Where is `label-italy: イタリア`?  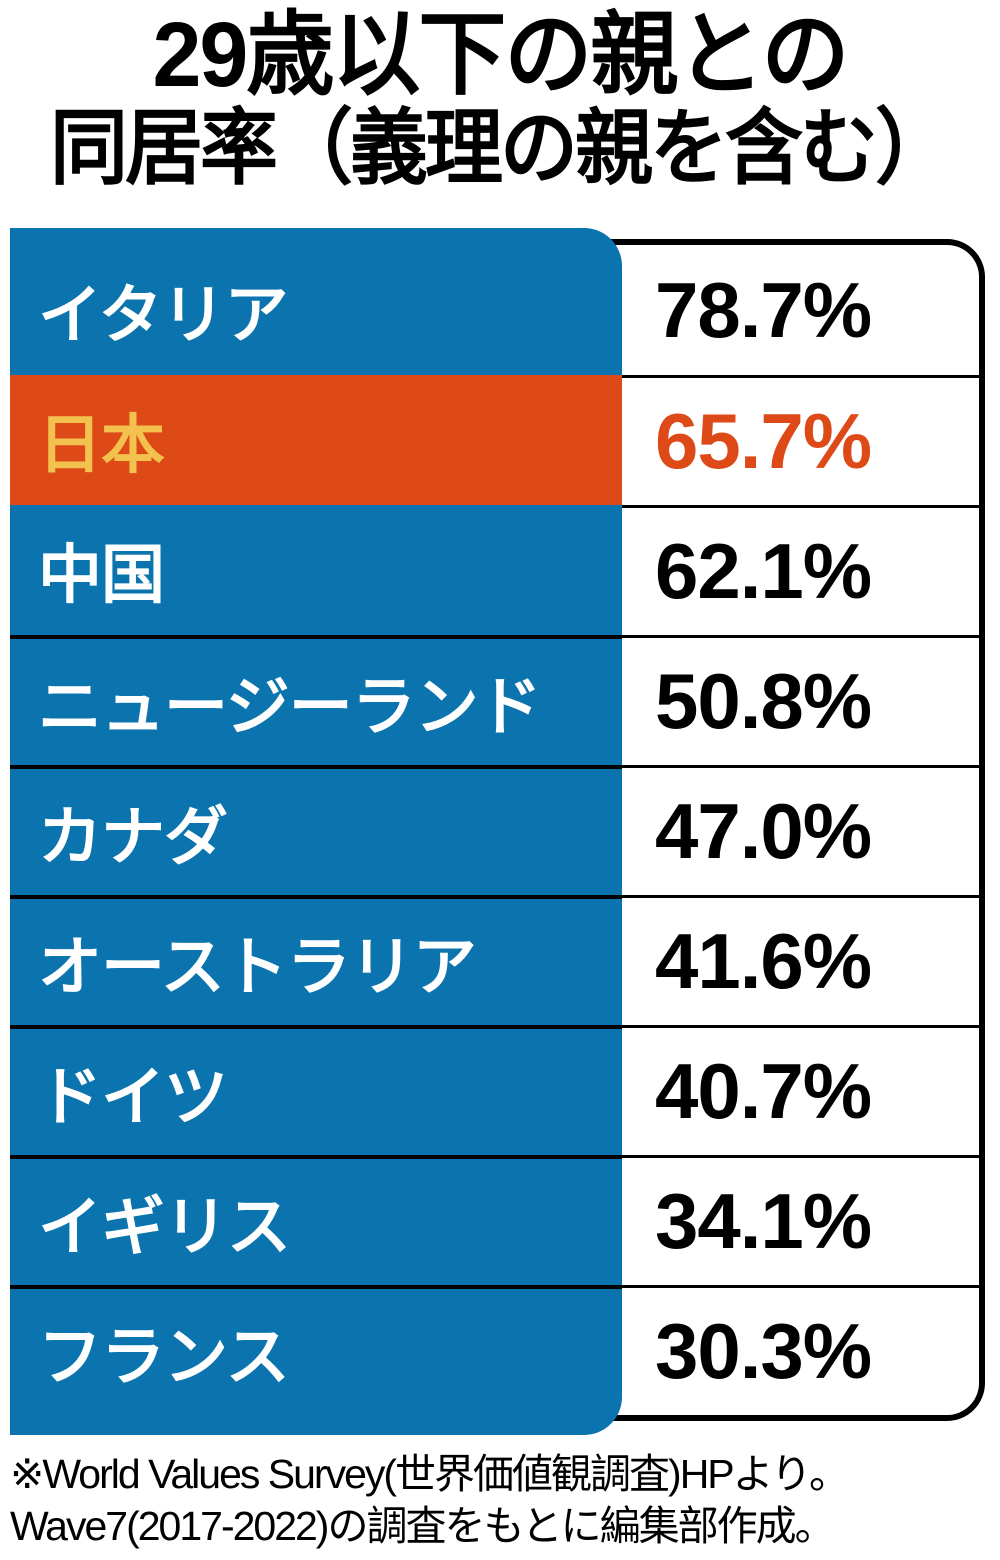
label-italy: イタリア is located at coordinates (163, 315).